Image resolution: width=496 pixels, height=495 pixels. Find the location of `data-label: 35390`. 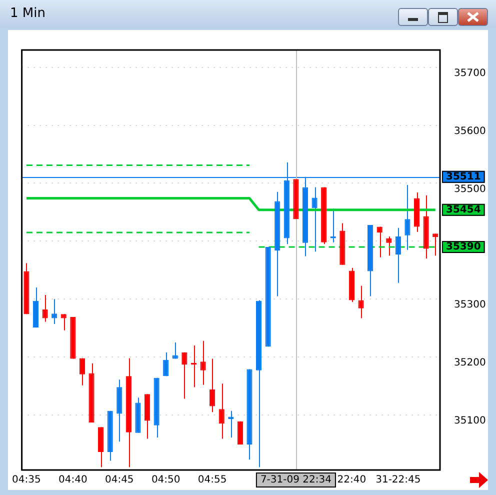

data-label: 35390 is located at coordinates (463, 247).